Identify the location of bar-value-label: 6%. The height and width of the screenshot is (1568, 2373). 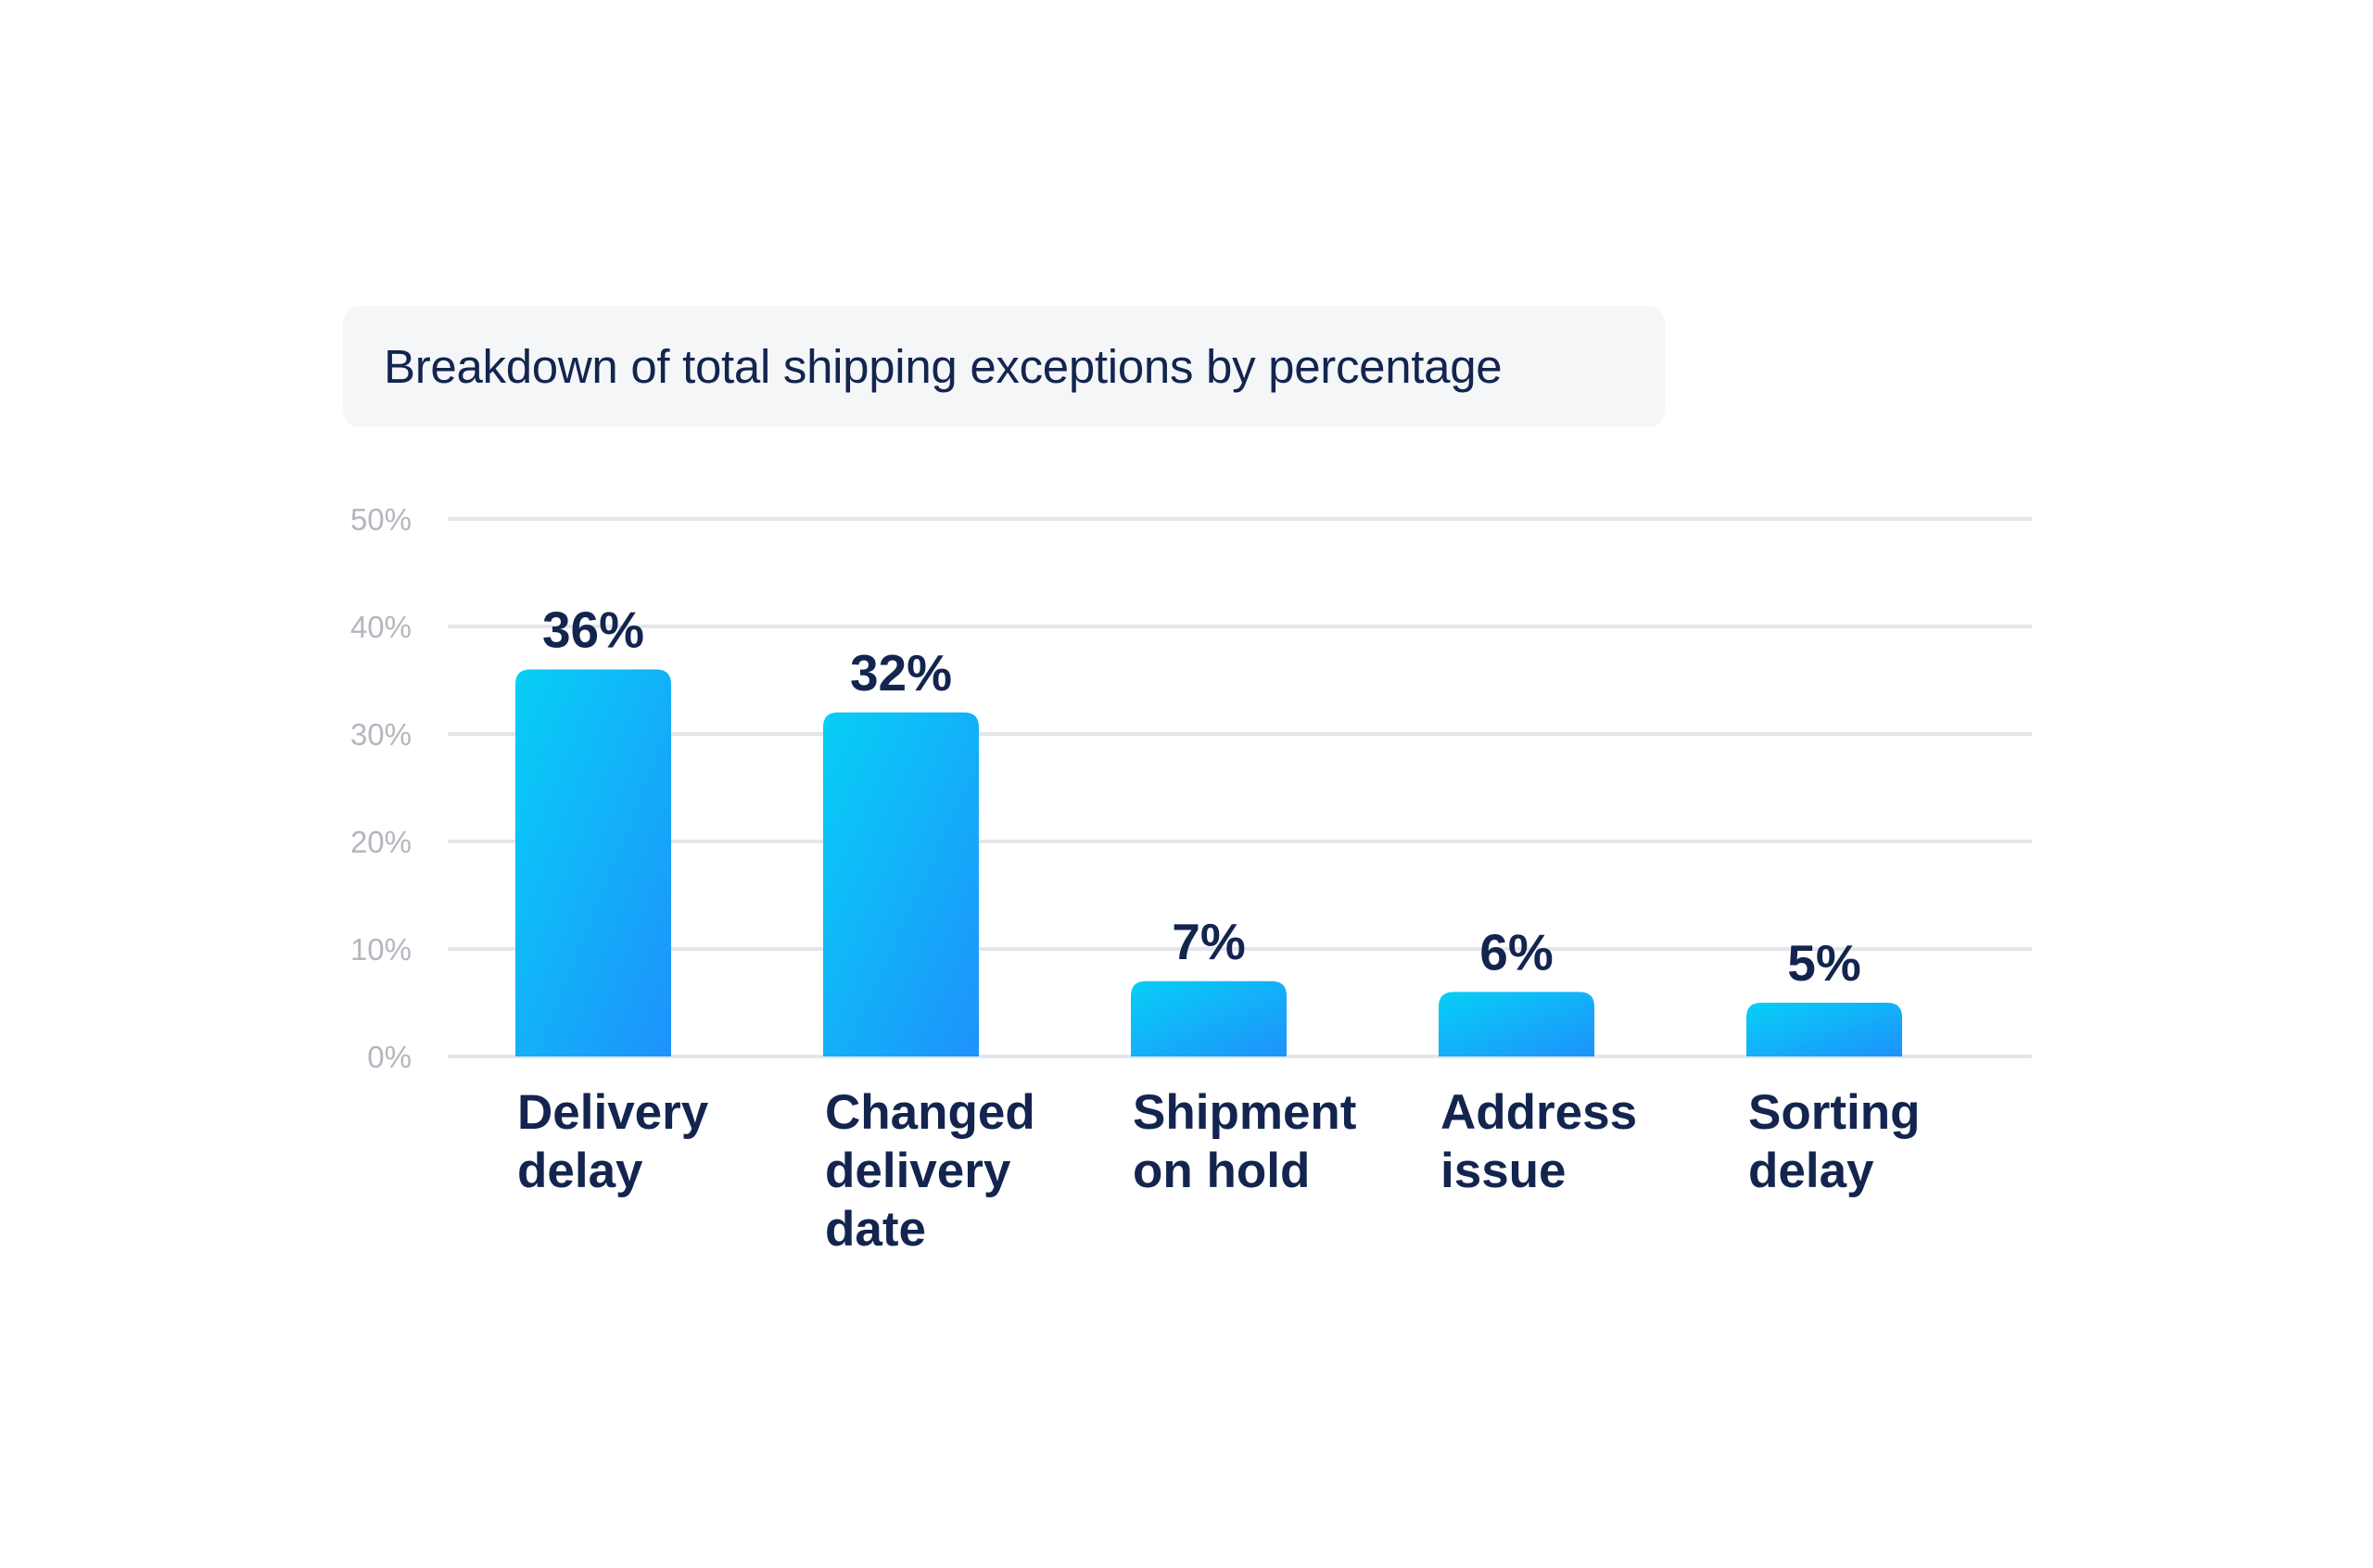
(1516, 951).